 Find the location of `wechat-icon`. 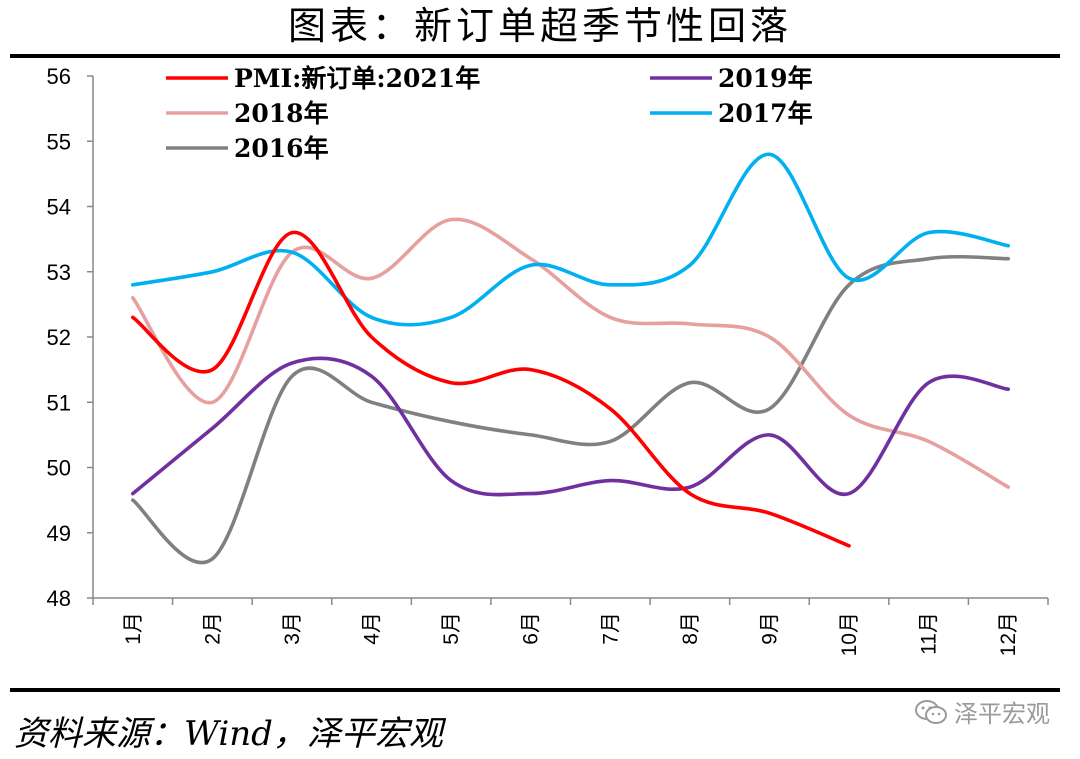

wechat-icon is located at coordinates (931, 711).